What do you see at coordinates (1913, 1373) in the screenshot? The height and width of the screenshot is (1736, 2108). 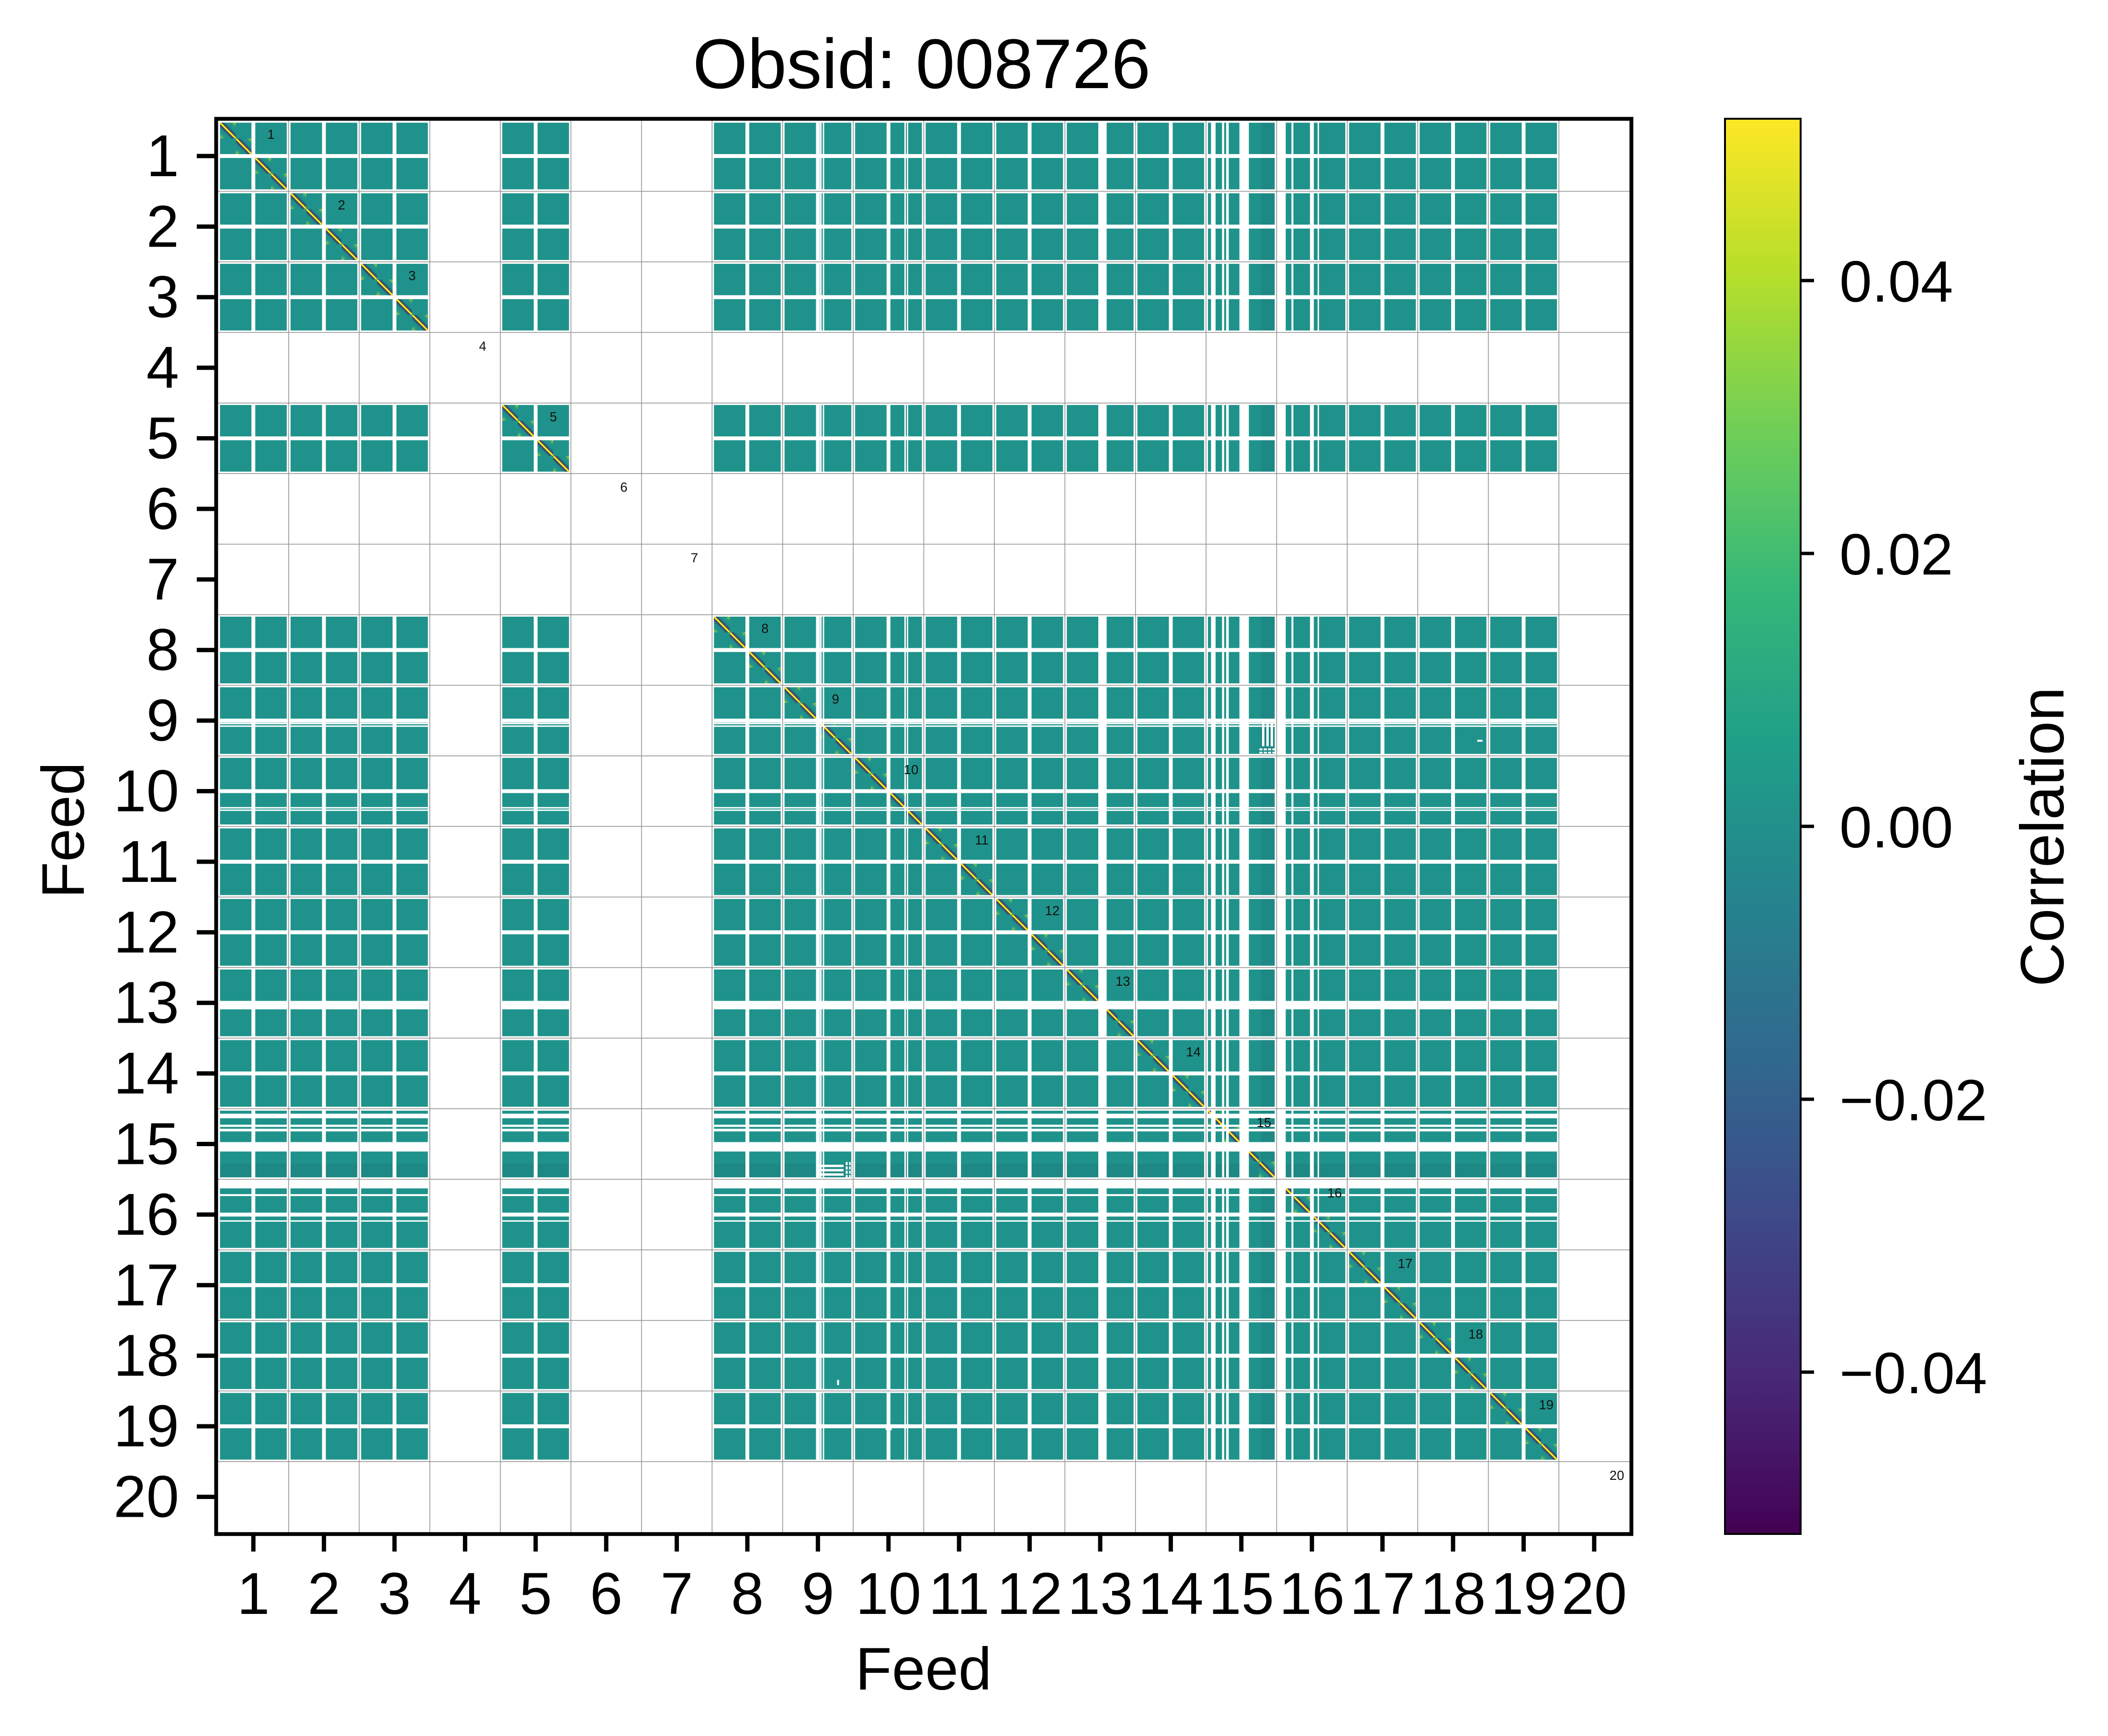 I see `svg-text: −0.04` at bounding box center [1913, 1373].